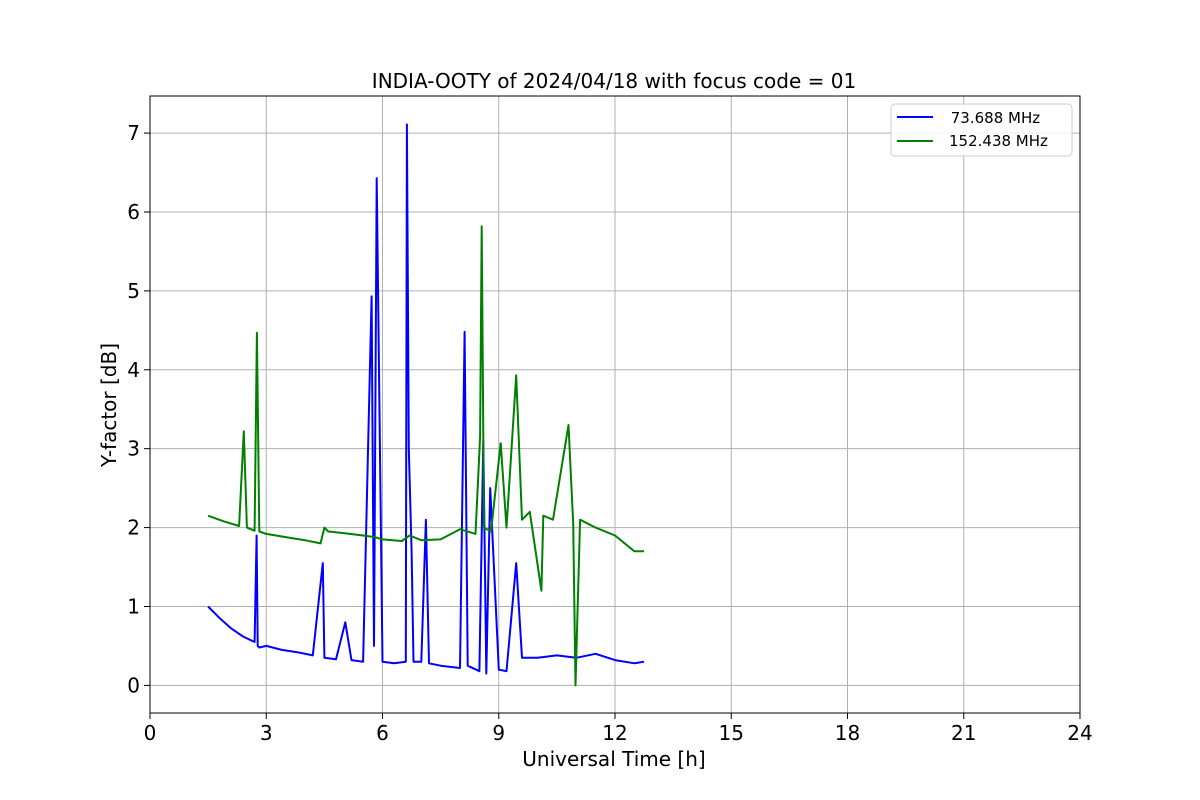 The image size is (1200, 800). What do you see at coordinates (963, 733) in the screenshot?
I see `x-tick-label: 21` at bounding box center [963, 733].